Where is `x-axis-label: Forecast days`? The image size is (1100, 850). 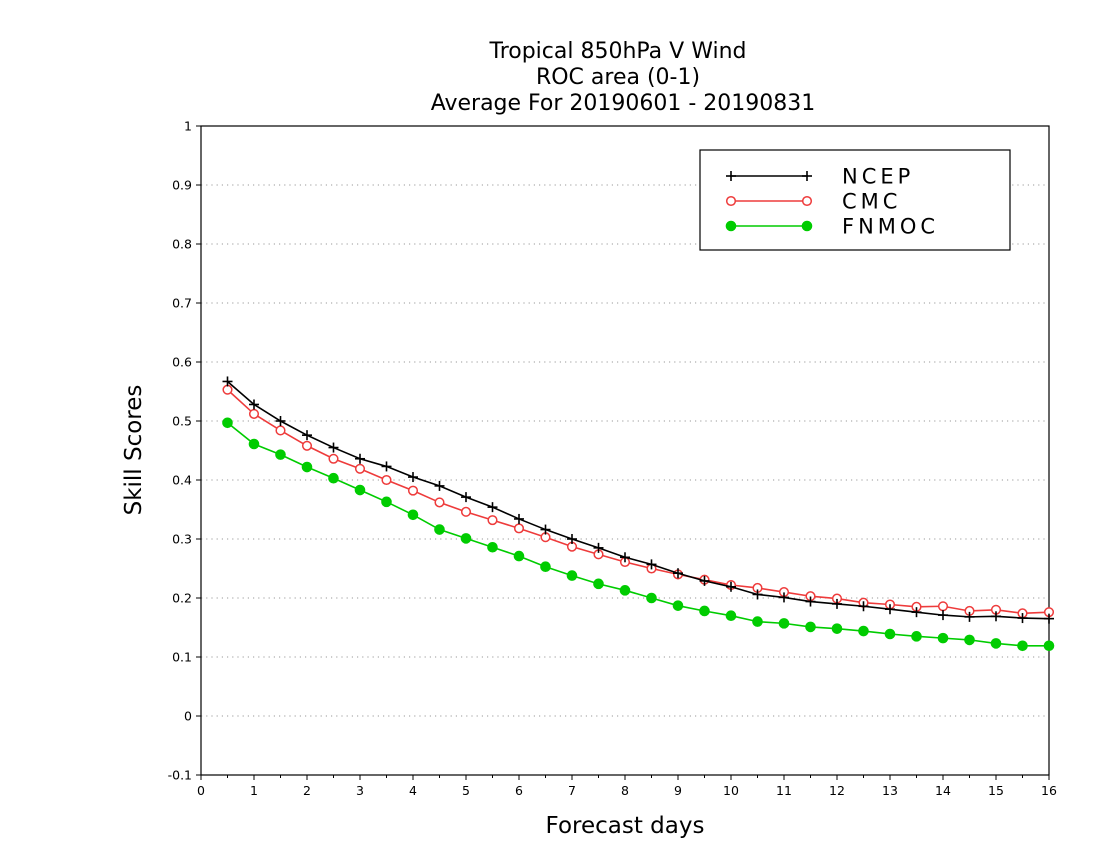
x-axis-label: Forecast days is located at coordinates (625, 826).